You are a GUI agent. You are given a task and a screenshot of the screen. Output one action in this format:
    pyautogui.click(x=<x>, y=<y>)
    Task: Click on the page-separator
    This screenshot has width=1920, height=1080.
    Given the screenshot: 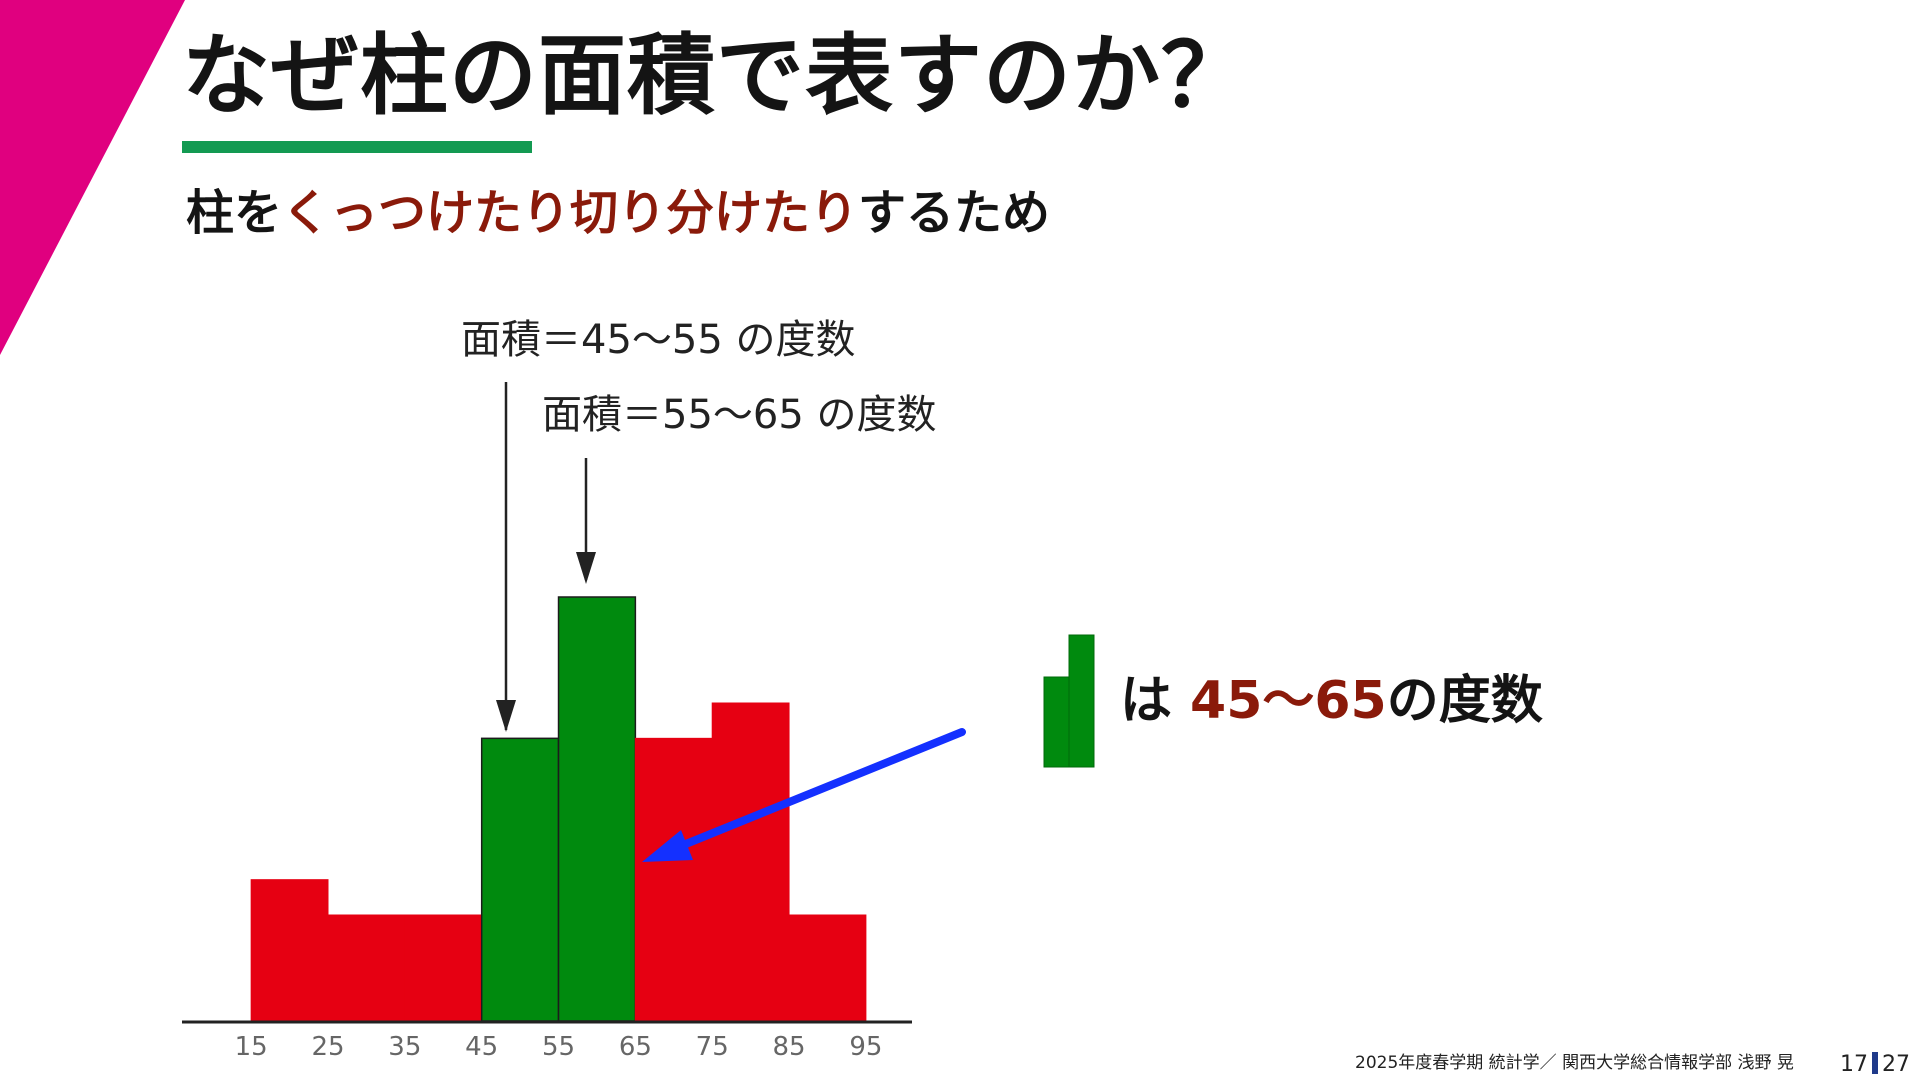 What is the action you would take?
    pyautogui.click(x=1875, y=1063)
    